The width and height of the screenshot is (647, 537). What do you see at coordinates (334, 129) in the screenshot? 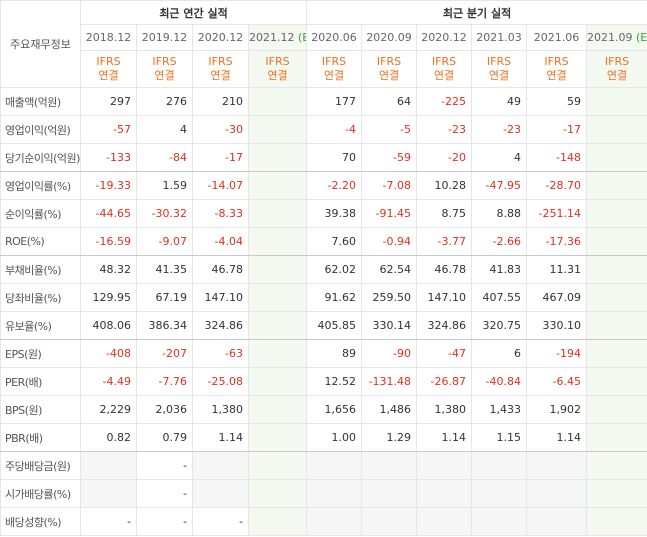
I see `value-cell: -4` at bounding box center [334, 129].